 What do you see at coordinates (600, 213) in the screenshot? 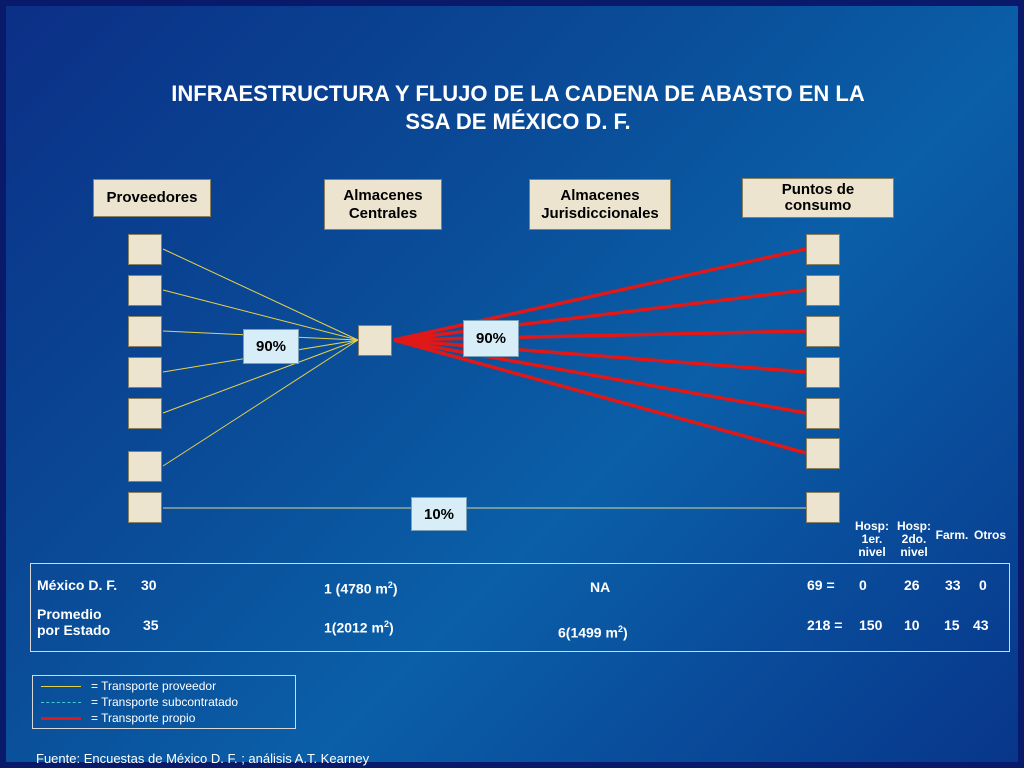
I see `stage-almacenes-jurisdiccionales-l2: Jurisdiccionales` at bounding box center [600, 213].